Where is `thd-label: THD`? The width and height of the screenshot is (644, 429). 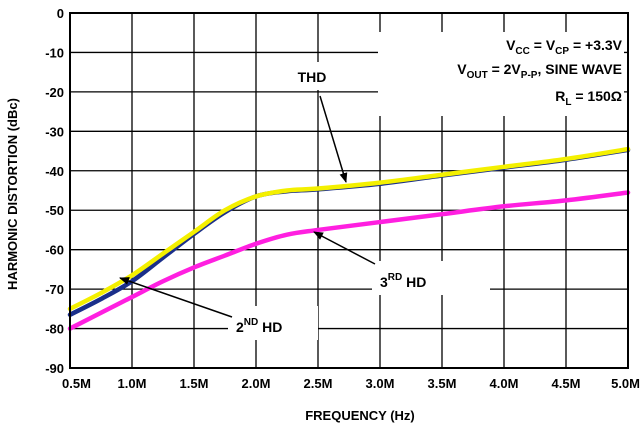
thd-label: THD is located at coordinates (312, 77).